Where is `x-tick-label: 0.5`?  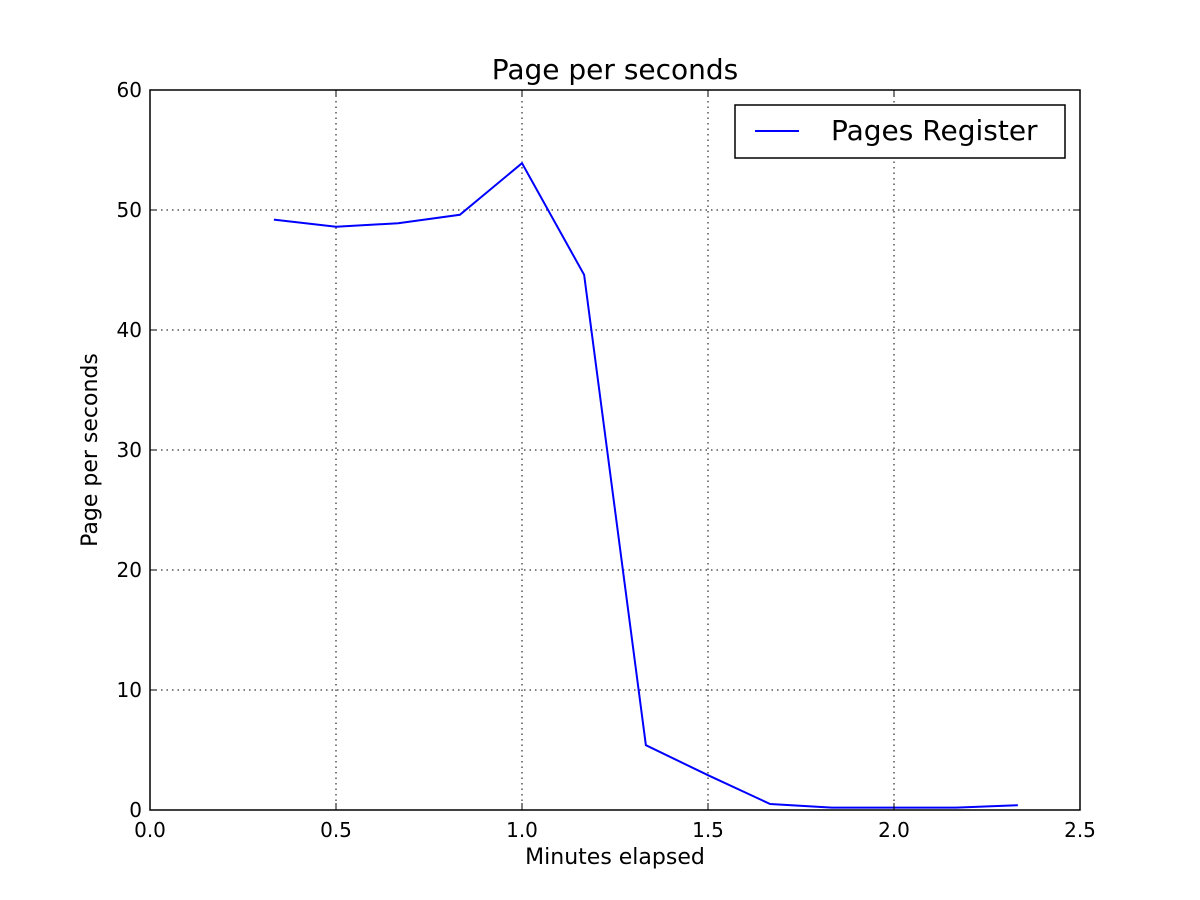 x-tick-label: 0.5 is located at coordinates (336, 830).